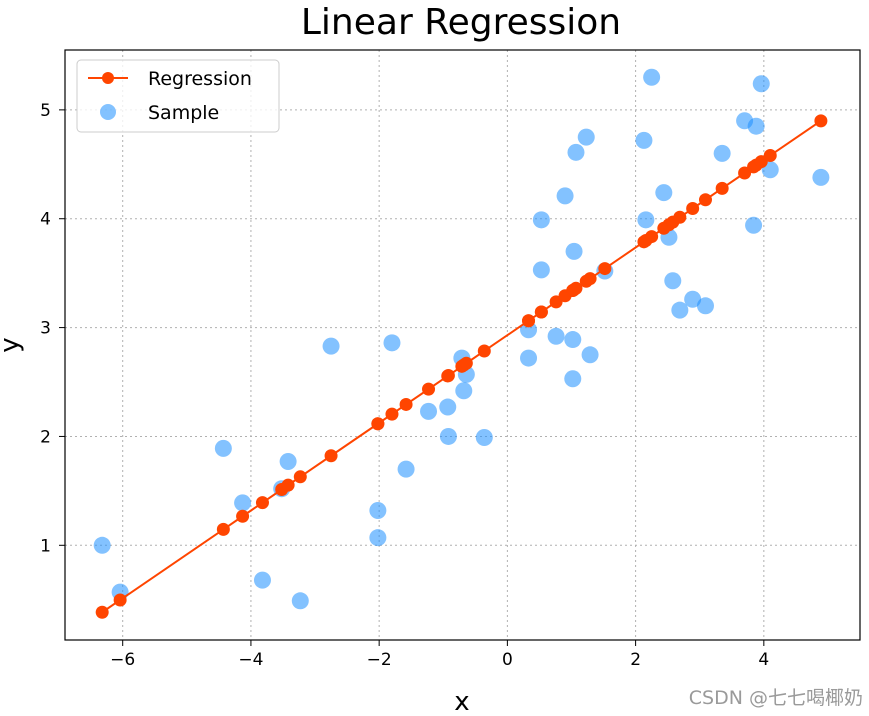 The width and height of the screenshot is (869, 716). What do you see at coordinates (45, 546) in the screenshot?
I see `y-tick-label: 1` at bounding box center [45, 546].